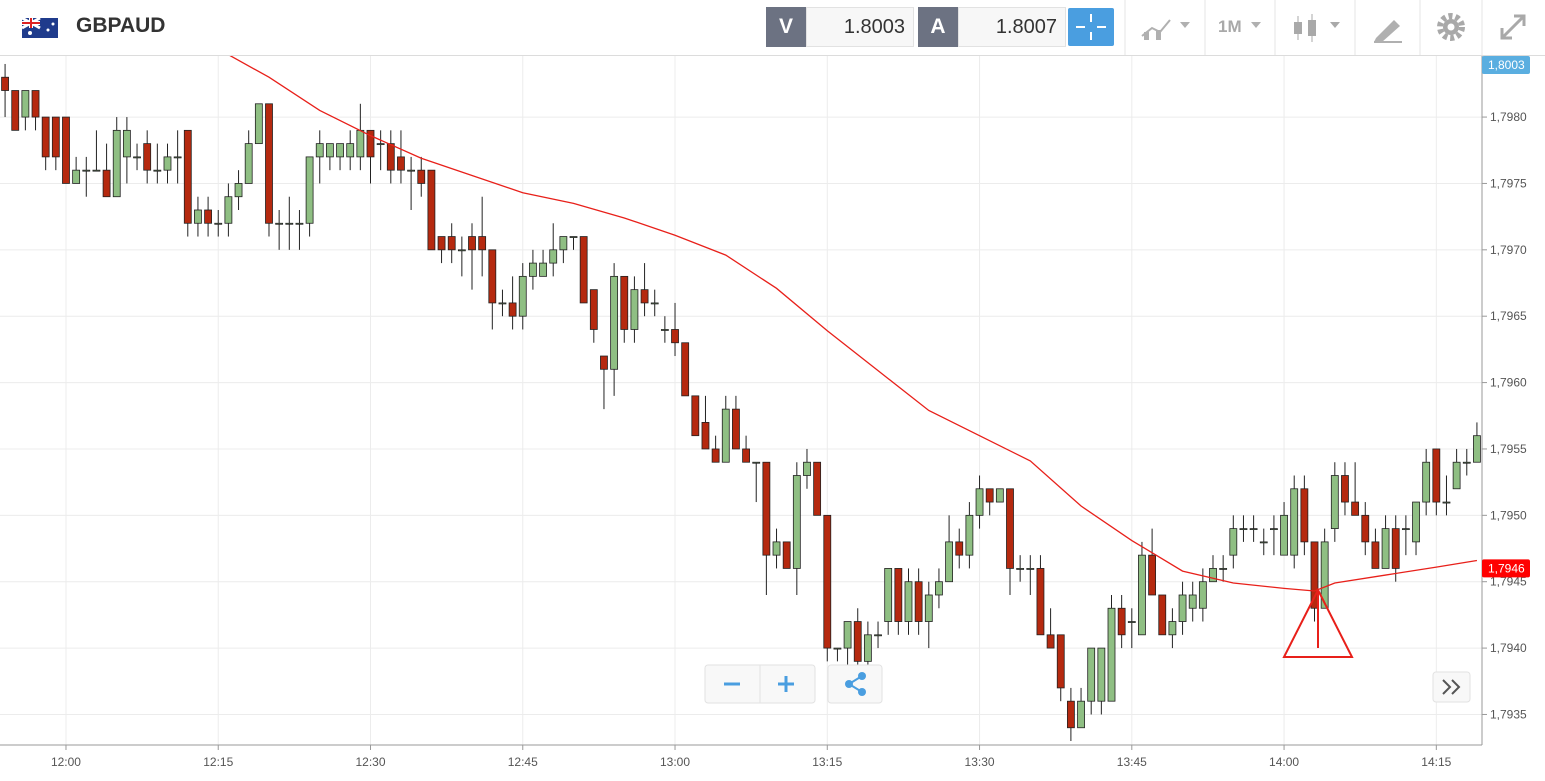 This screenshot has width=1545, height=781. Describe the element at coordinates (1451, 27) in the screenshot. I see `settings-icon` at that location.